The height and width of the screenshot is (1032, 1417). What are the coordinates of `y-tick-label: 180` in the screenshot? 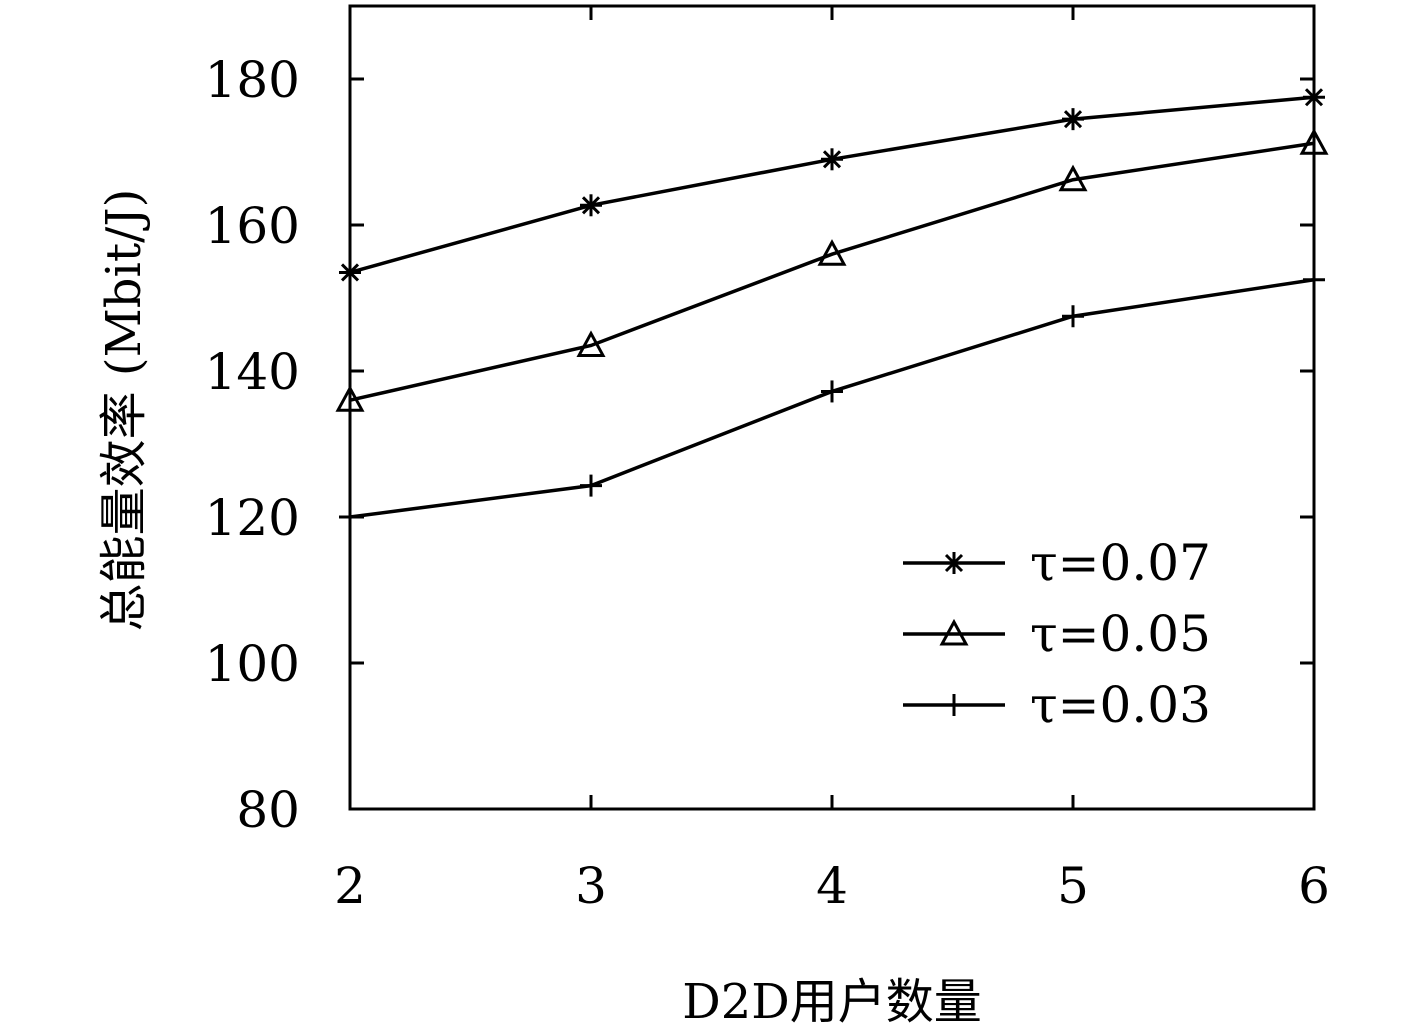 It's located at (252, 80).